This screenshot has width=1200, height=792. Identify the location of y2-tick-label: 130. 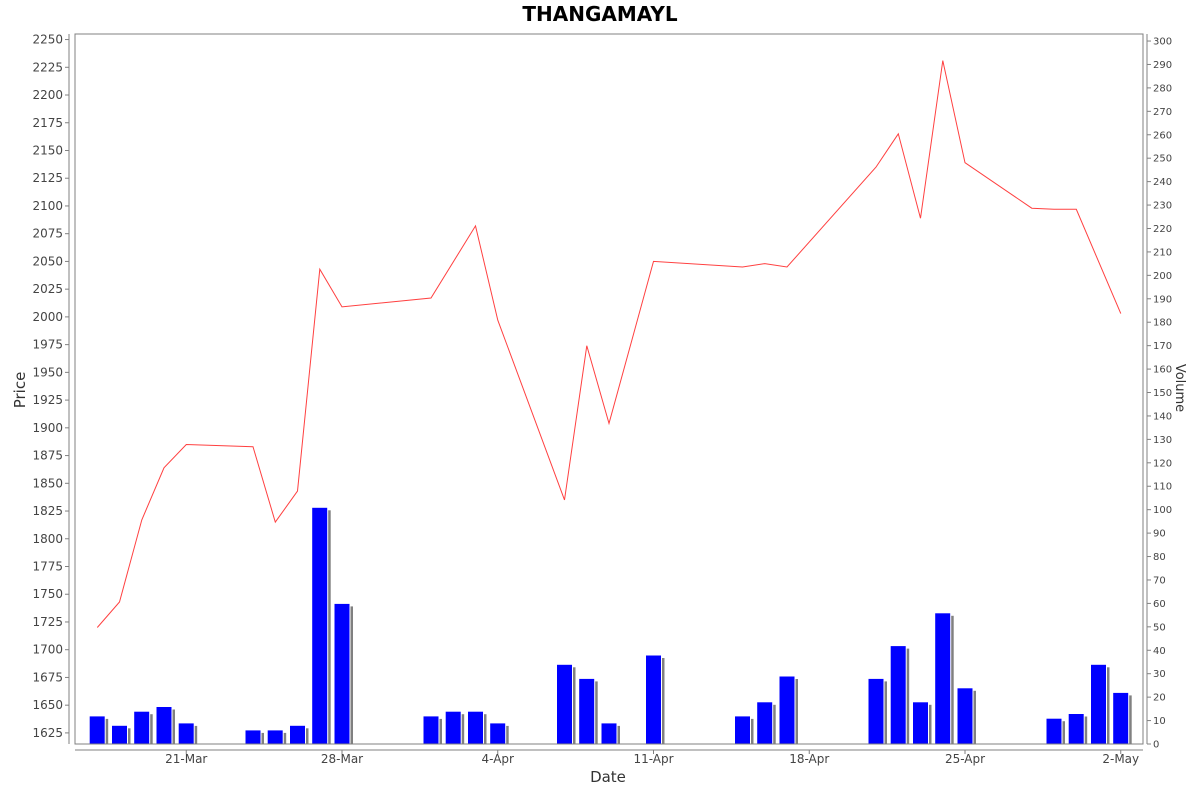
(1162, 440).